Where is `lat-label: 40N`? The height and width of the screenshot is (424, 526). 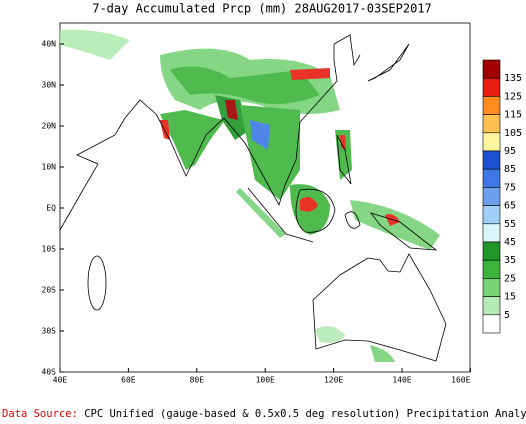 lat-label: 40N is located at coordinates (49, 44).